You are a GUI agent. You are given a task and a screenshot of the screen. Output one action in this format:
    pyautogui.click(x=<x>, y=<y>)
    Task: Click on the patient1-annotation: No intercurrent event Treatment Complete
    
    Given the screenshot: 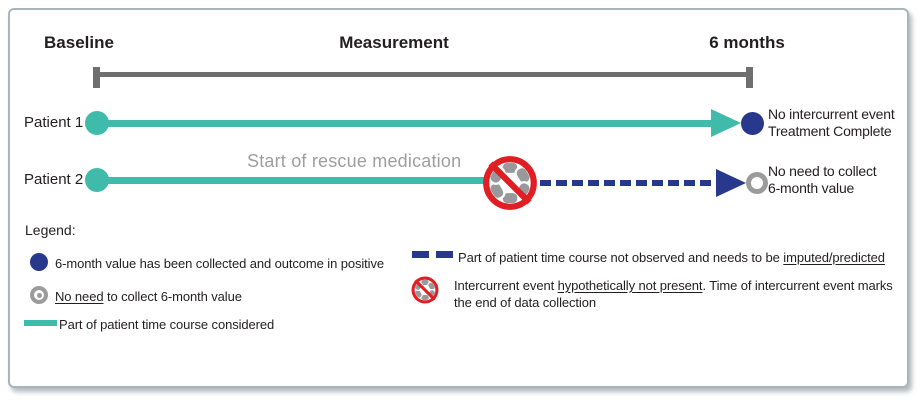 What is the action you would take?
    pyautogui.click(x=831, y=123)
    